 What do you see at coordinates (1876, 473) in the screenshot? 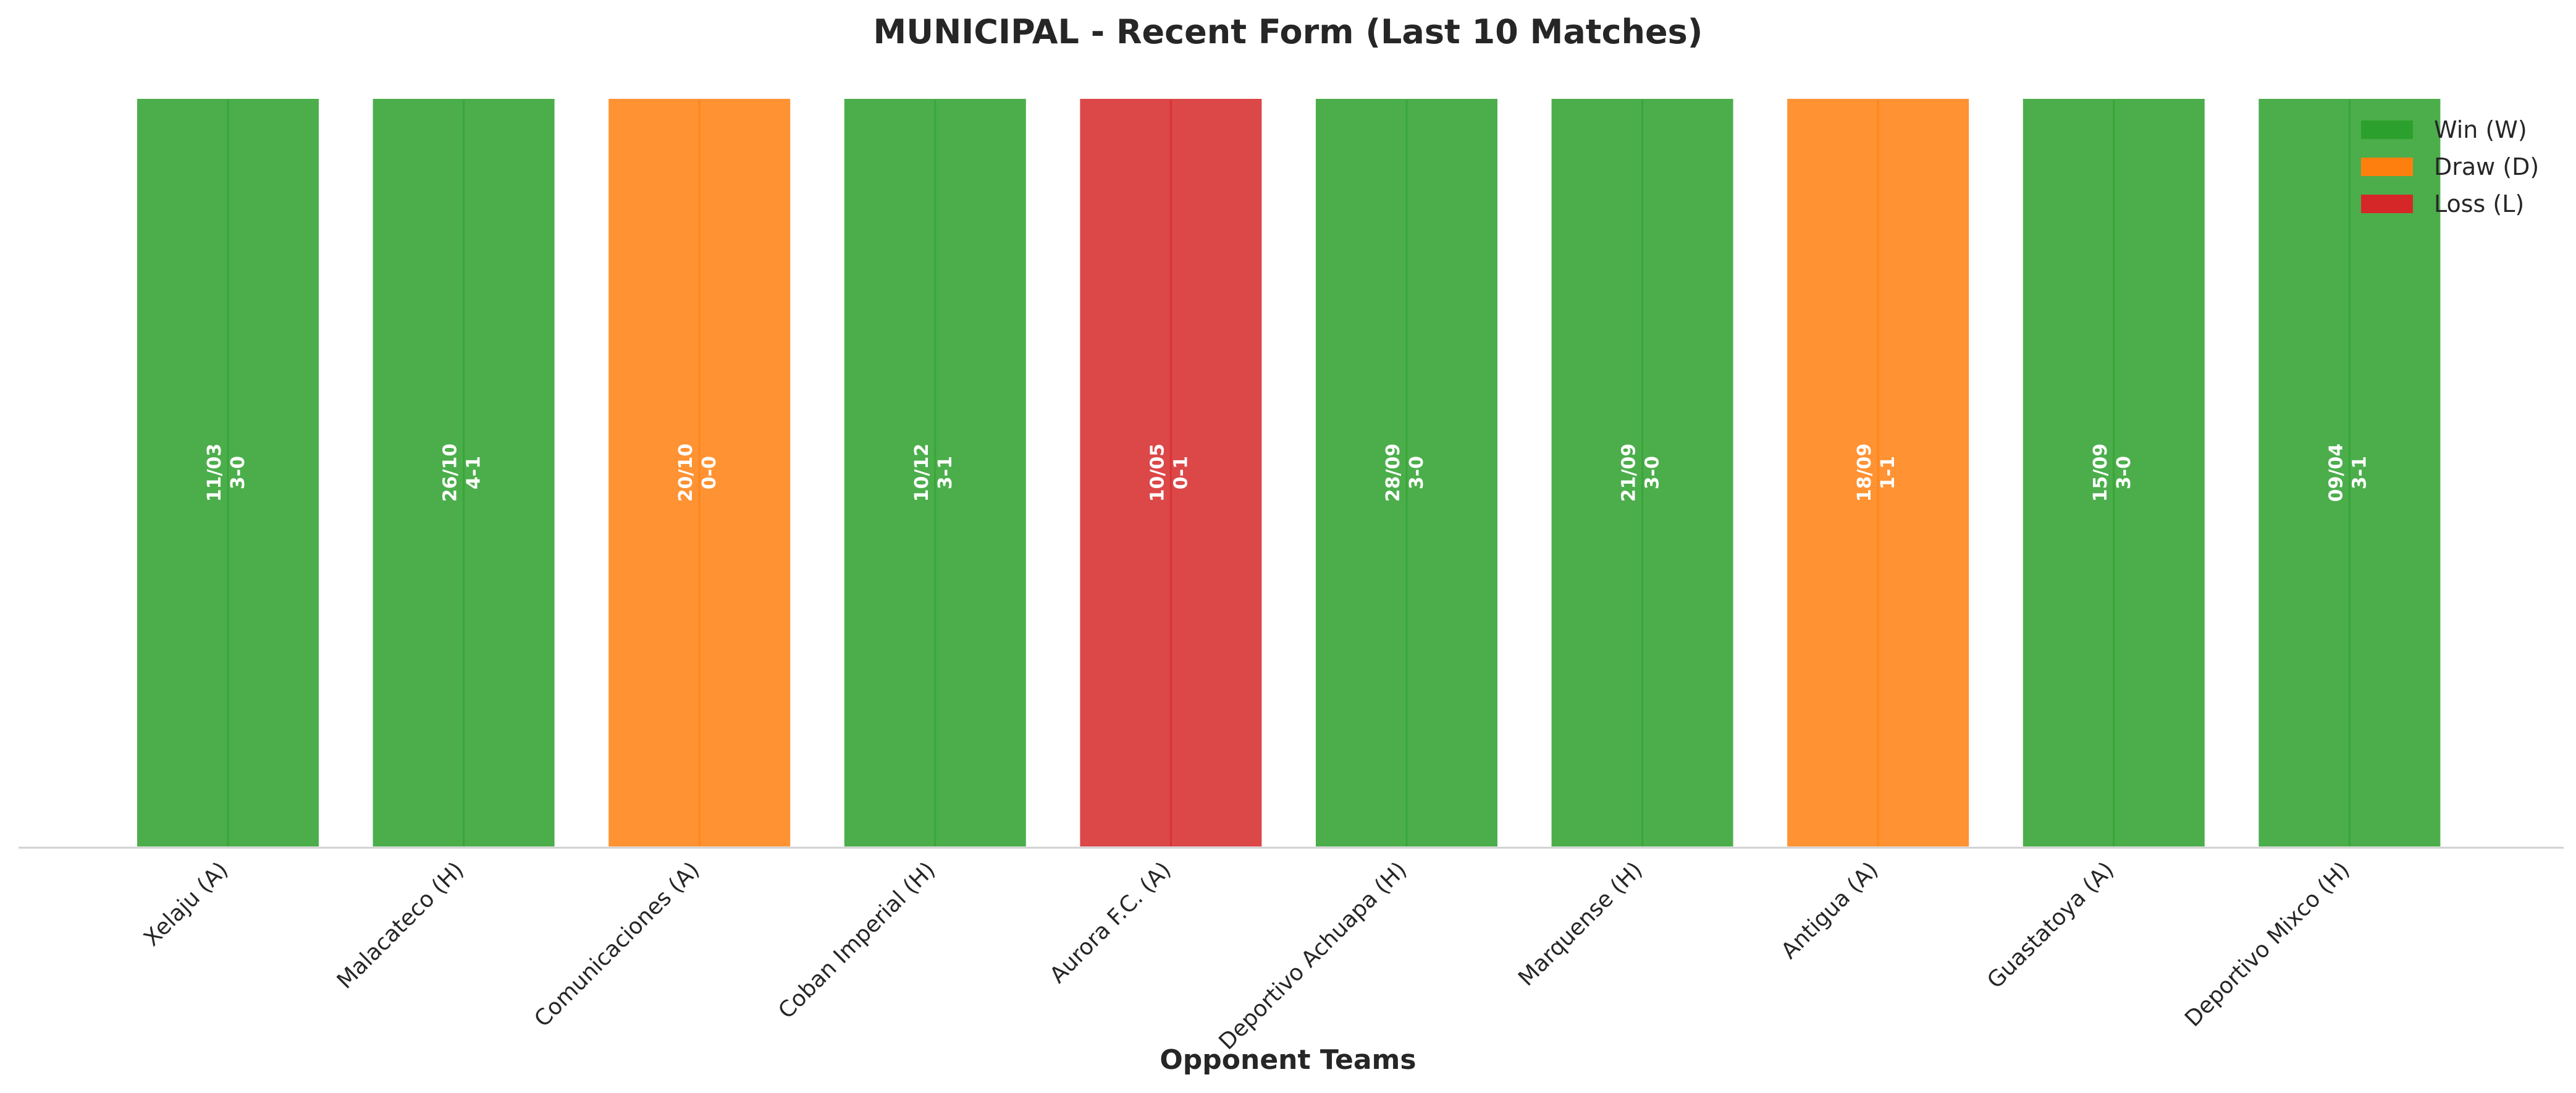
I see `bar-data-label-8: 18/09 1-1` at bounding box center [1876, 473].